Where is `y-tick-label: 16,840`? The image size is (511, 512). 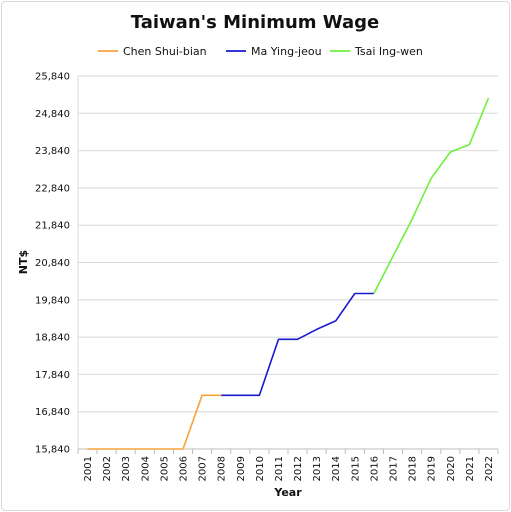 y-tick-label: 16,840 is located at coordinates (52, 412).